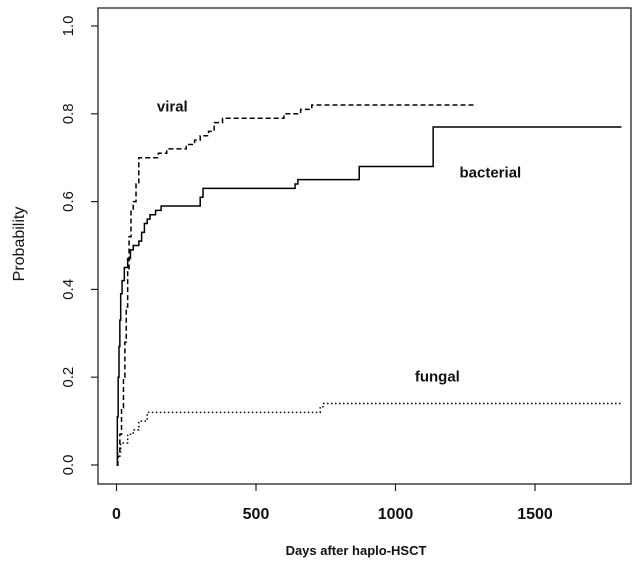 The image size is (632, 565). Describe the element at coordinates (491, 172) in the screenshot. I see `annotation-bacterial: bacterial` at that location.